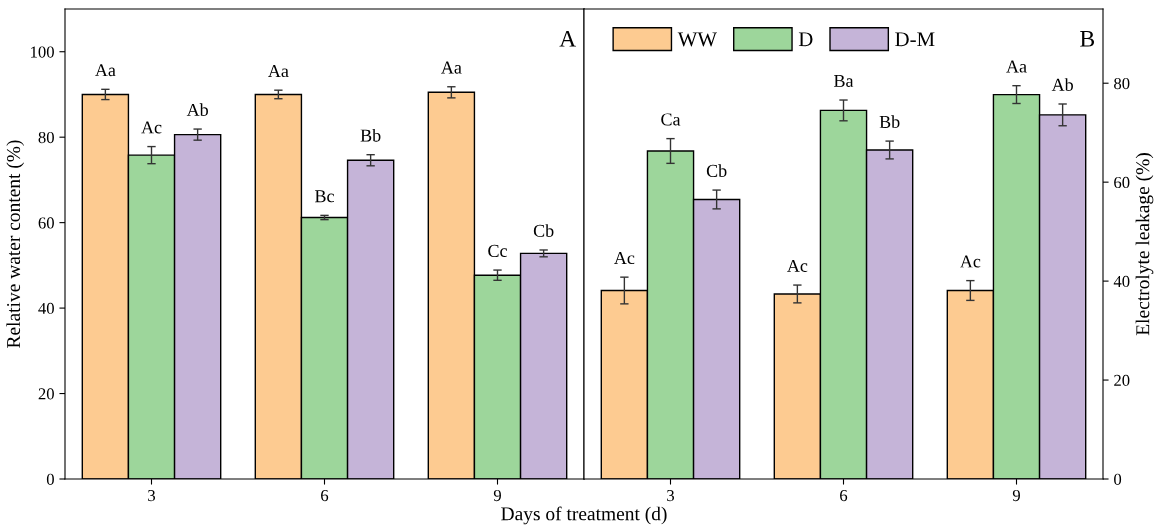  What do you see at coordinates (1122, 182) in the screenshot?
I see `y2-tick-label: 60` at bounding box center [1122, 182].